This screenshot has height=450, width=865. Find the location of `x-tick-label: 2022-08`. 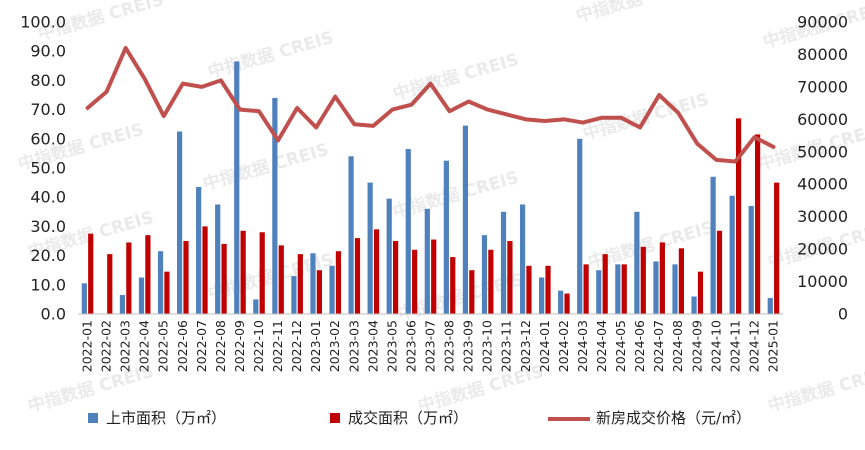

x-tick-label: 2022-08 is located at coordinates (220, 346).